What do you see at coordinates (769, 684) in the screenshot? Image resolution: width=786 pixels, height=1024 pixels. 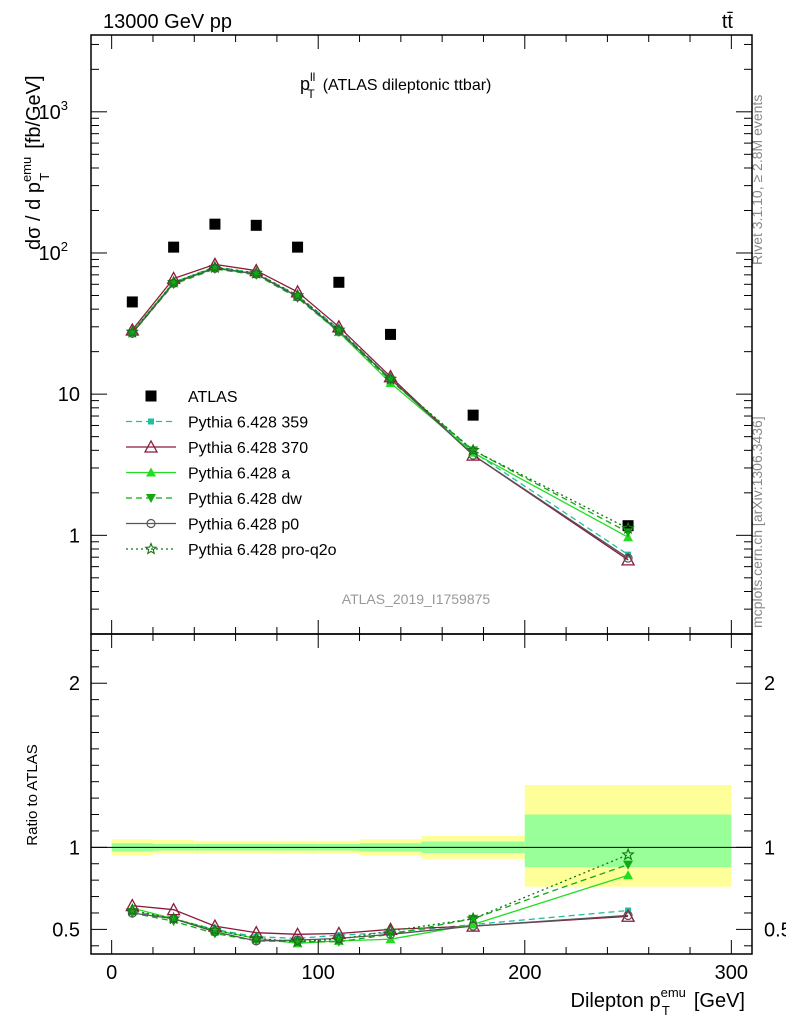 I see `ratio-ytick-label-right: 2` at bounding box center [769, 684].